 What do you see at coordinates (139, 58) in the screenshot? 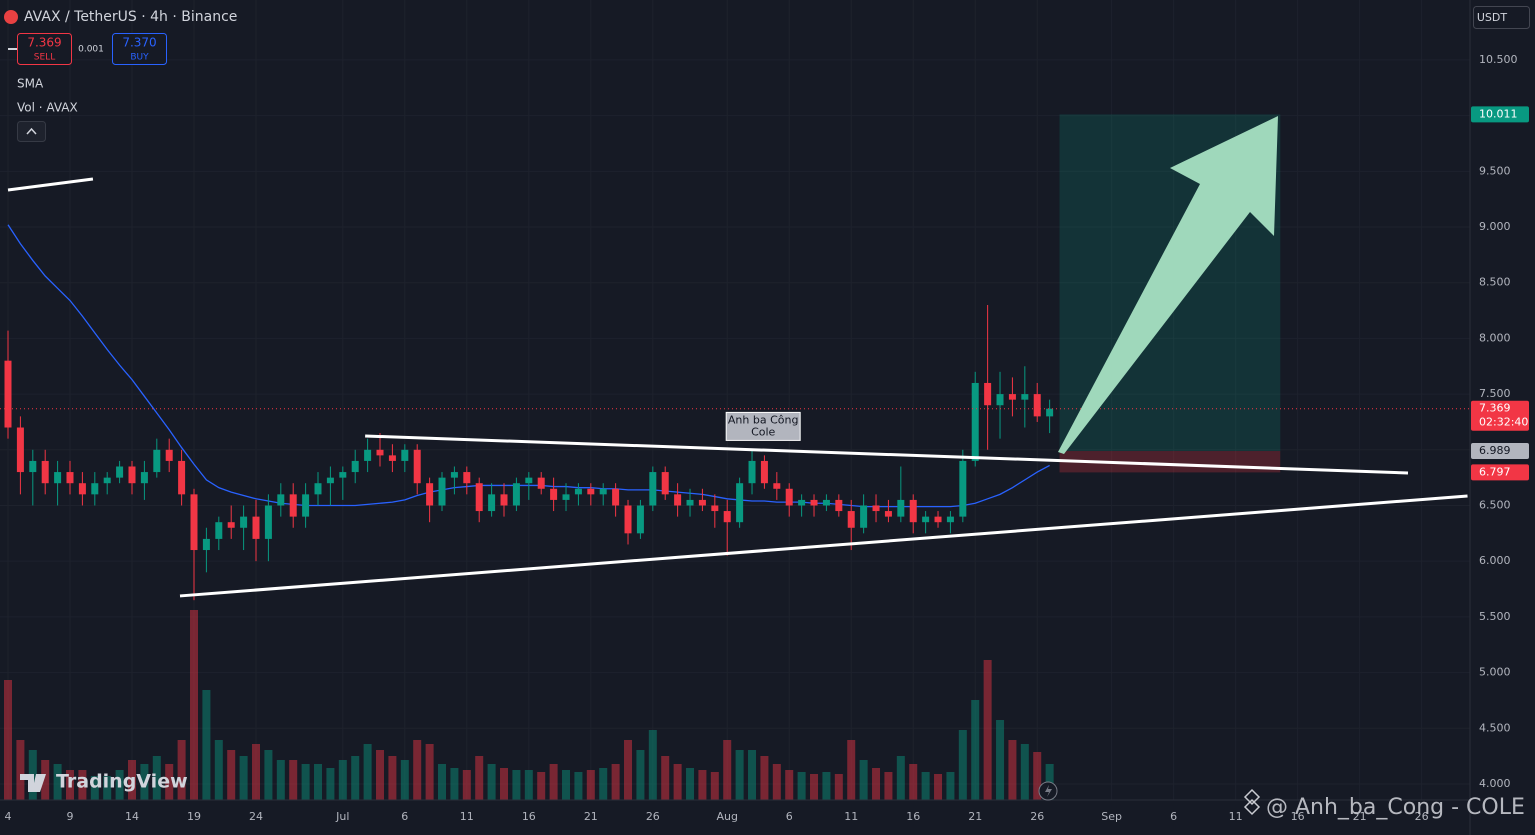
I see `buy-label: BUY` at bounding box center [139, 58].